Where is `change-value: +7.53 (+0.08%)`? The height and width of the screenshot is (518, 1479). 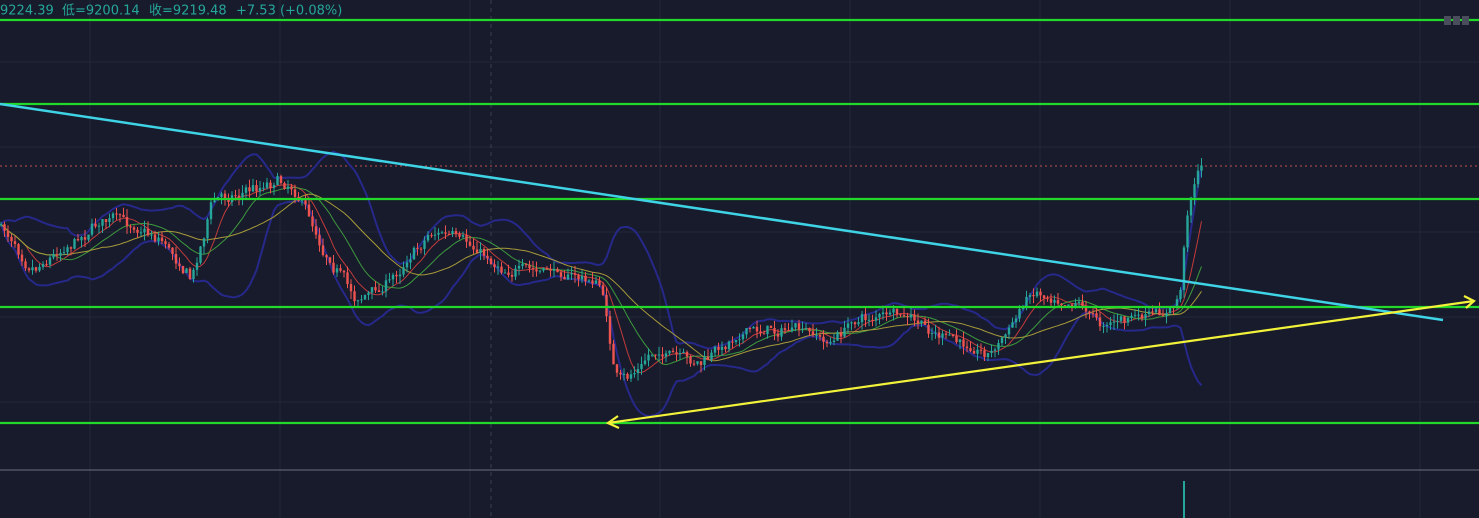
change-value: +7.53 (+0.08%) is located at coordinates (289, 11).